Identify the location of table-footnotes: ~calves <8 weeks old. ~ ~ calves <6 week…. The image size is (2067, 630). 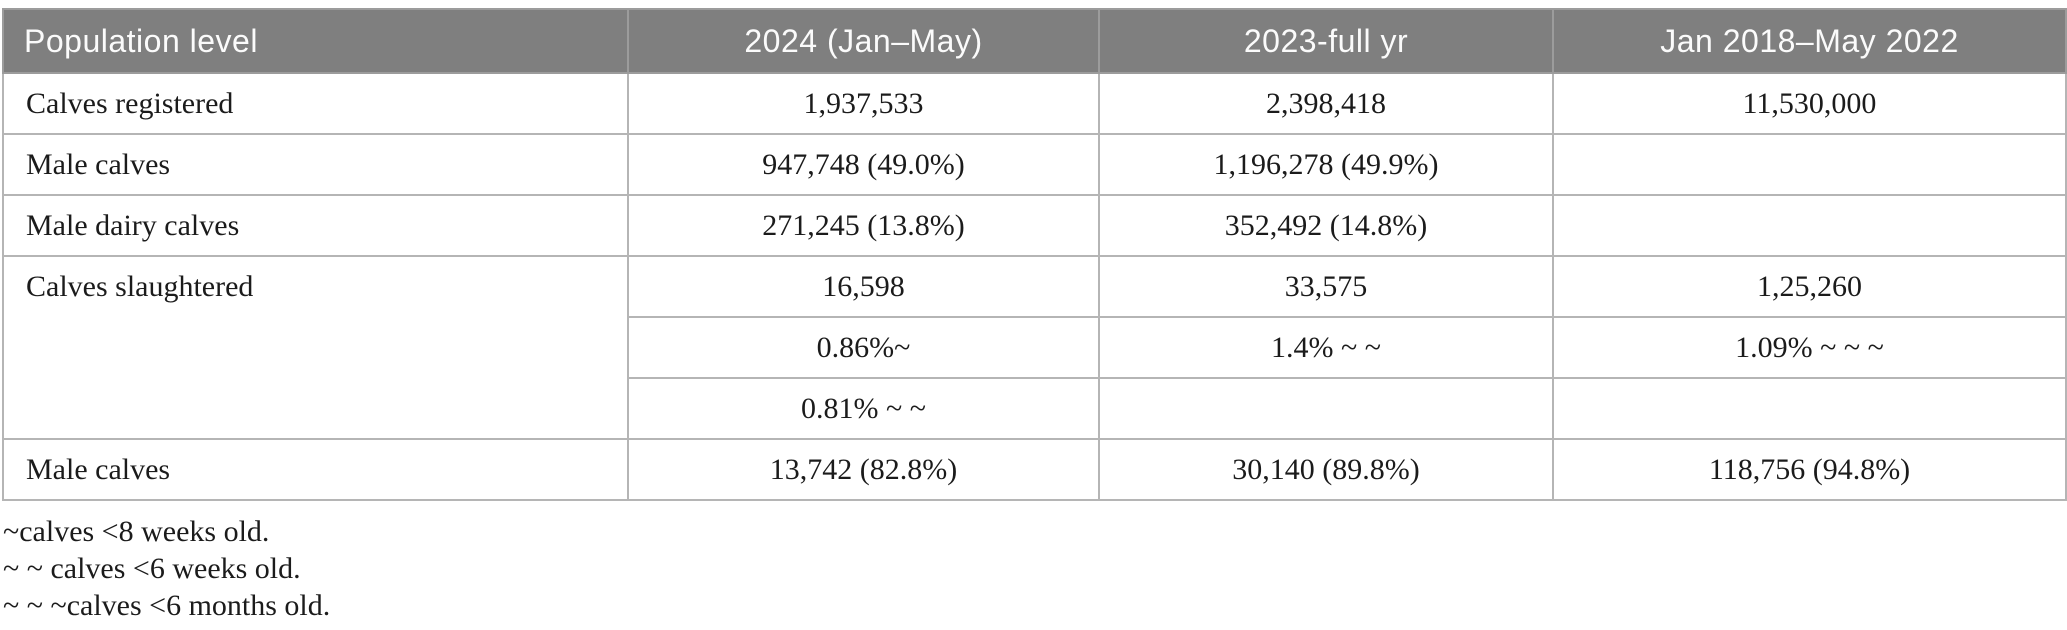
(166, 568).